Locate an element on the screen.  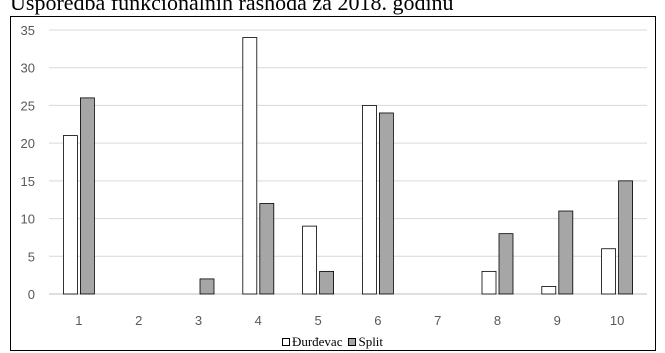
x-tick-label: 9 is located at coordinates (557, 320).